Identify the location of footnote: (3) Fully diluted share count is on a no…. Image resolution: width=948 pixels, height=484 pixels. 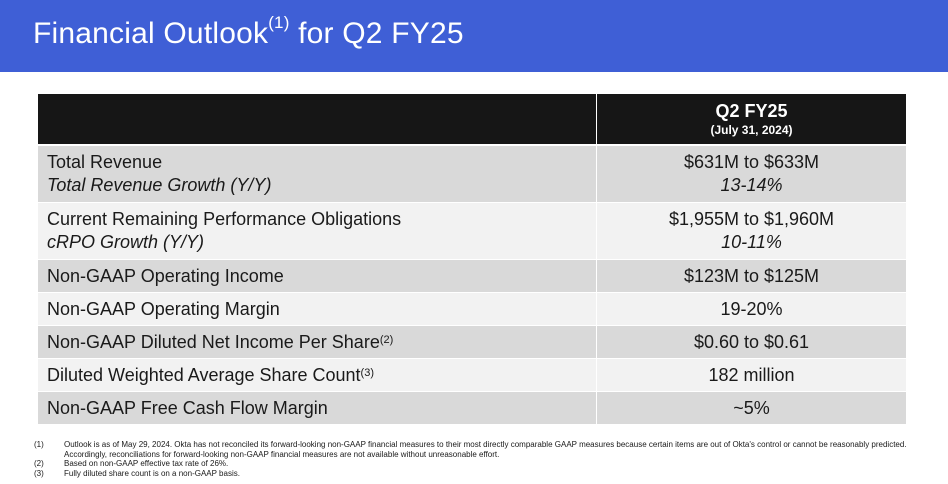
(474, 474).